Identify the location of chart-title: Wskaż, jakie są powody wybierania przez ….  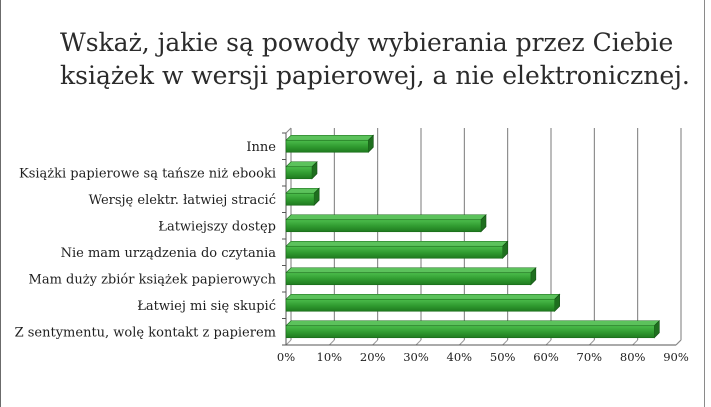
(375, 59).